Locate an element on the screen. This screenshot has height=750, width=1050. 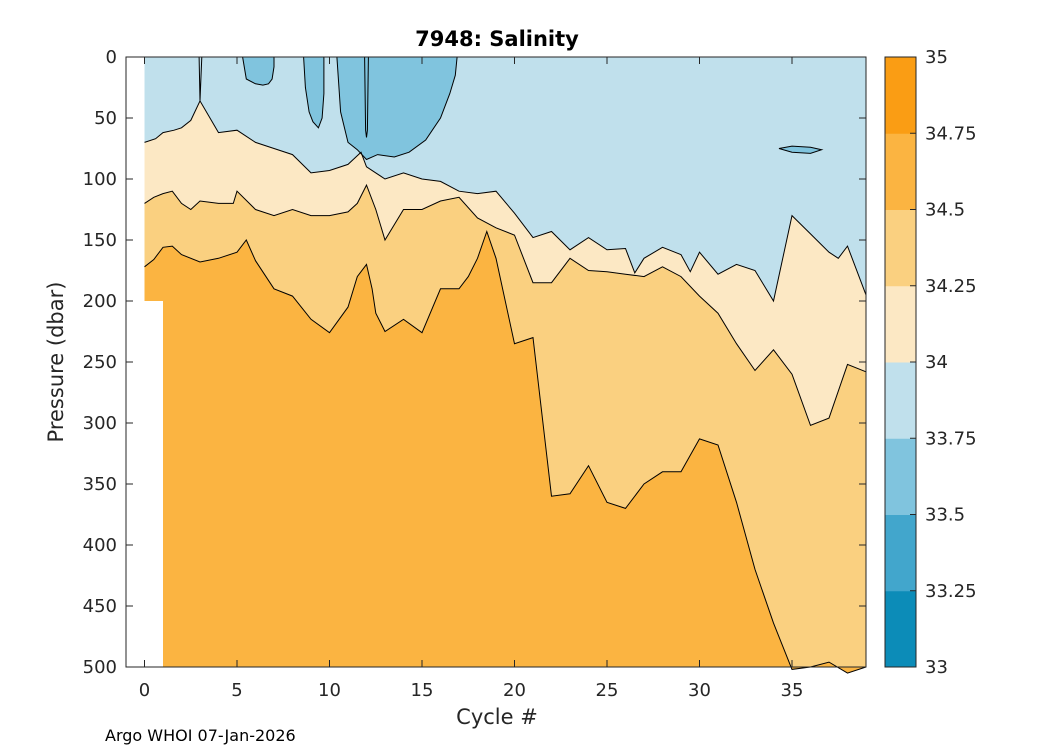
y-tick-label: 300 is located at coordinates (100, 423).